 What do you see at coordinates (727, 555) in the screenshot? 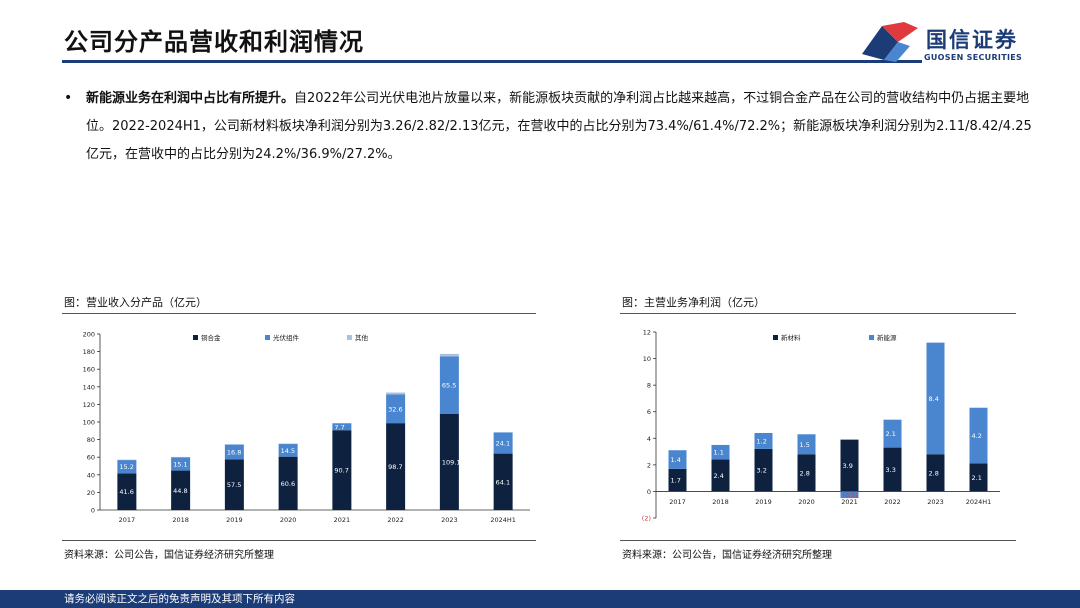
I see `right-chart-source: 资料来源：公司公告，国信证券经济研究所整理` at bounding box center [727, 555].